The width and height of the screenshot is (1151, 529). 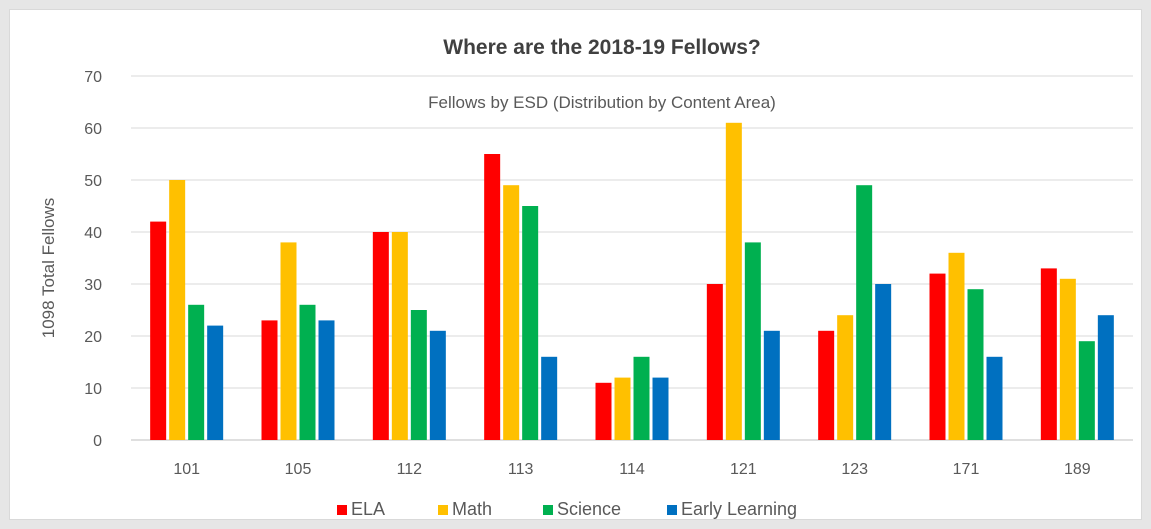 I want to click on y-tick-label: 50, so click(x=93, y=181).